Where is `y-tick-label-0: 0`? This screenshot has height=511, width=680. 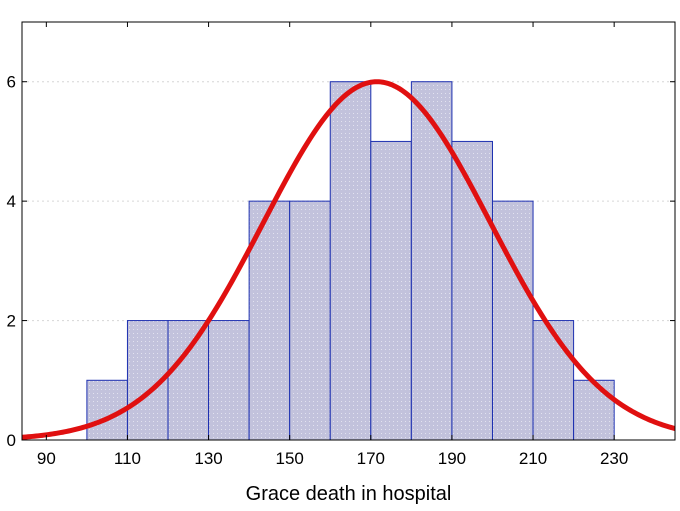
y-tick-label-0: 0 is located at coordinates (11, 440).